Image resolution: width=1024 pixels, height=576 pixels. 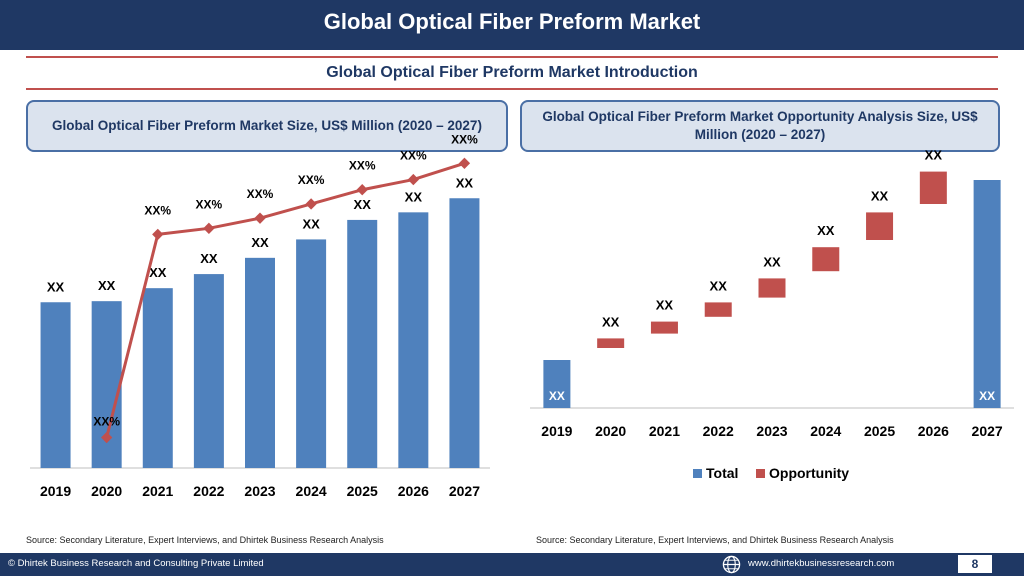 I want to click on legend-swatch-total, so click(x=697, y=473).